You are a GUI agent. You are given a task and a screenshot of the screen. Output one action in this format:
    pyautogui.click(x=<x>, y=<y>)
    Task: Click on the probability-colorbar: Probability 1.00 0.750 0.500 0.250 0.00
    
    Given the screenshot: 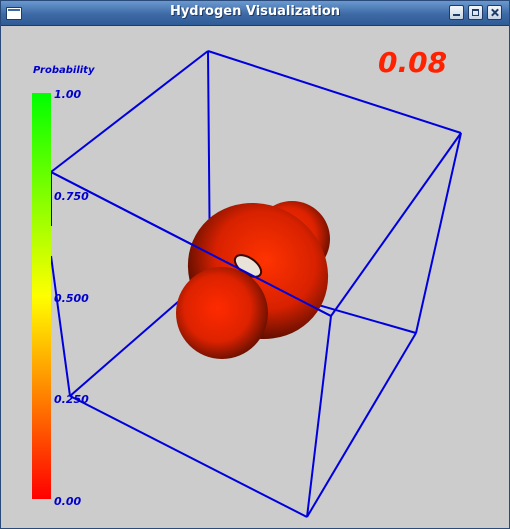 What is the action you would take?
    pyautogui.click(x=63, y=286)
    